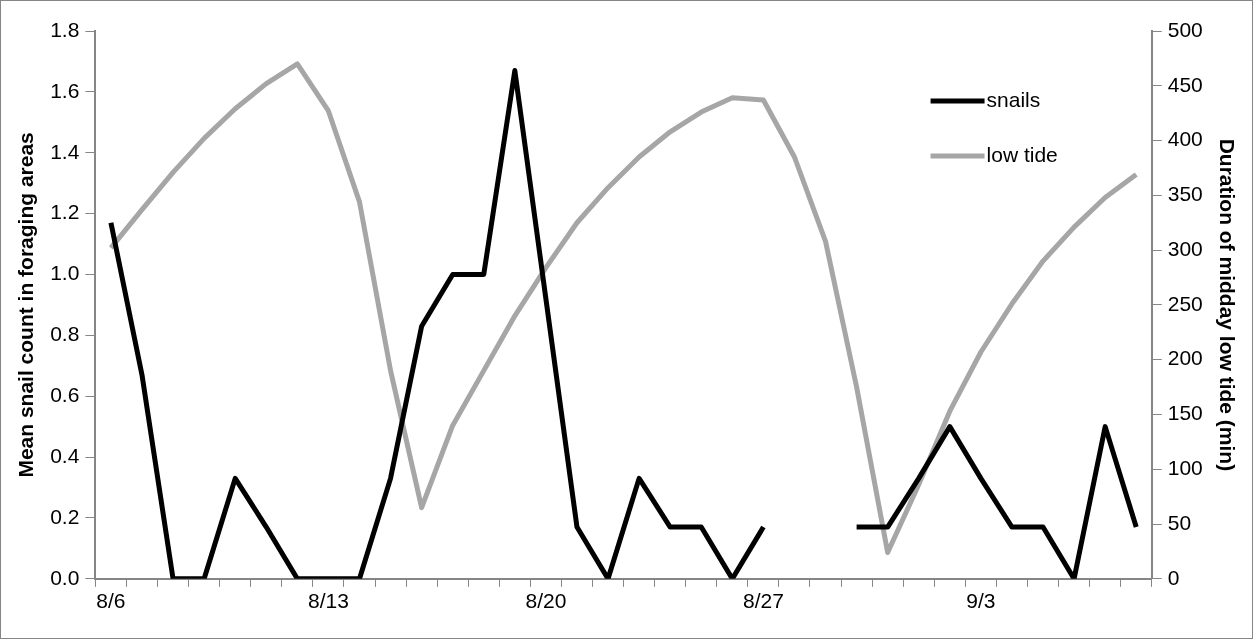 This screenshot has height=639, width=1253. I want to click on y2-tick-label: 250, so click(1185, 303).